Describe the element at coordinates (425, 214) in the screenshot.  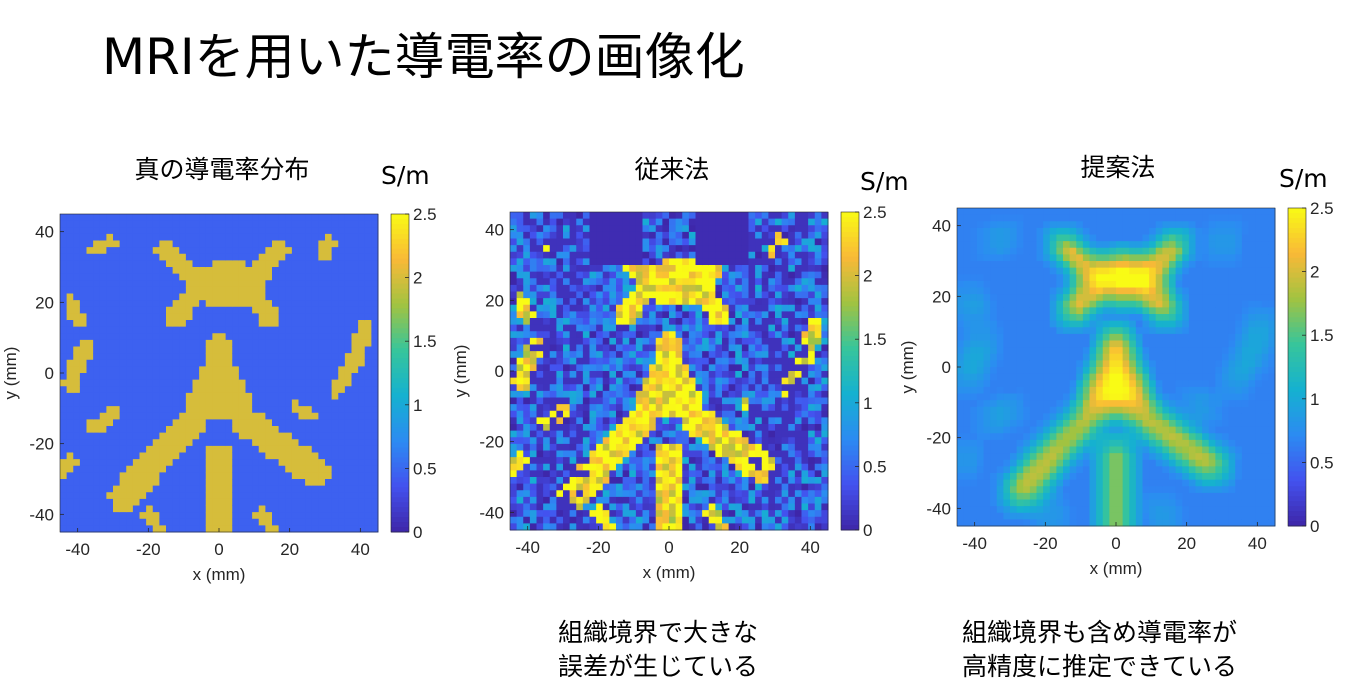
I see `colorbar-tick-label: 2.5` at that location.